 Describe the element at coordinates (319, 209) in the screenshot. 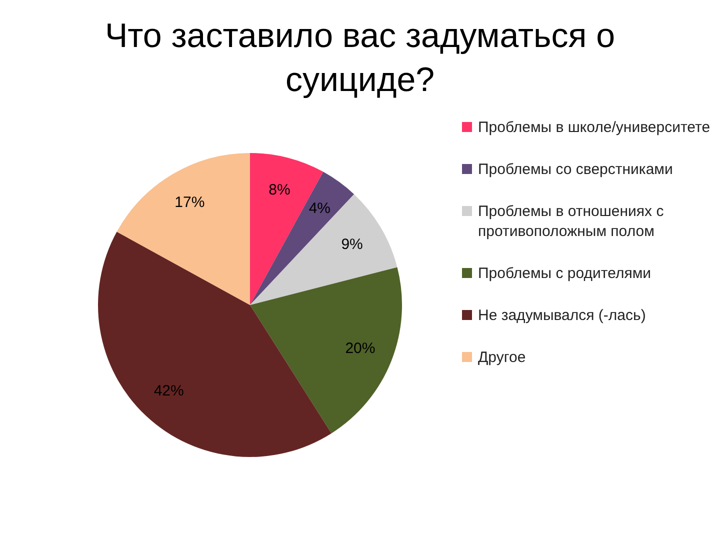

I see `data-label: 4%` at that location.